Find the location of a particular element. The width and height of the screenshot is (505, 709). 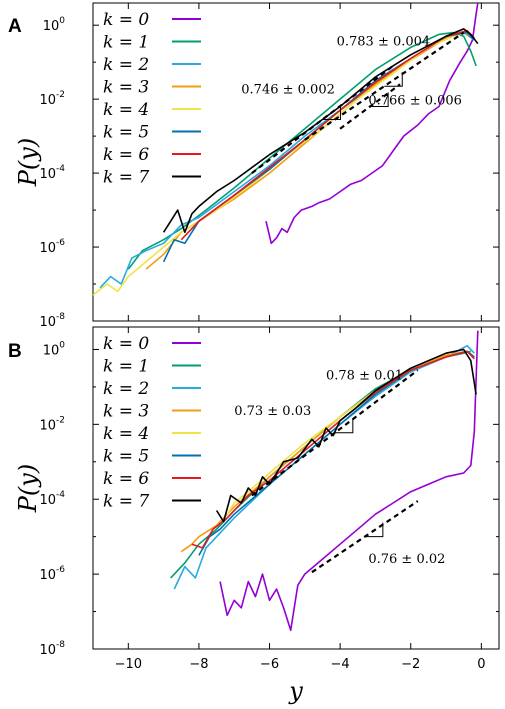

x-tick-label: −10 is located at coordinates (128, 664).